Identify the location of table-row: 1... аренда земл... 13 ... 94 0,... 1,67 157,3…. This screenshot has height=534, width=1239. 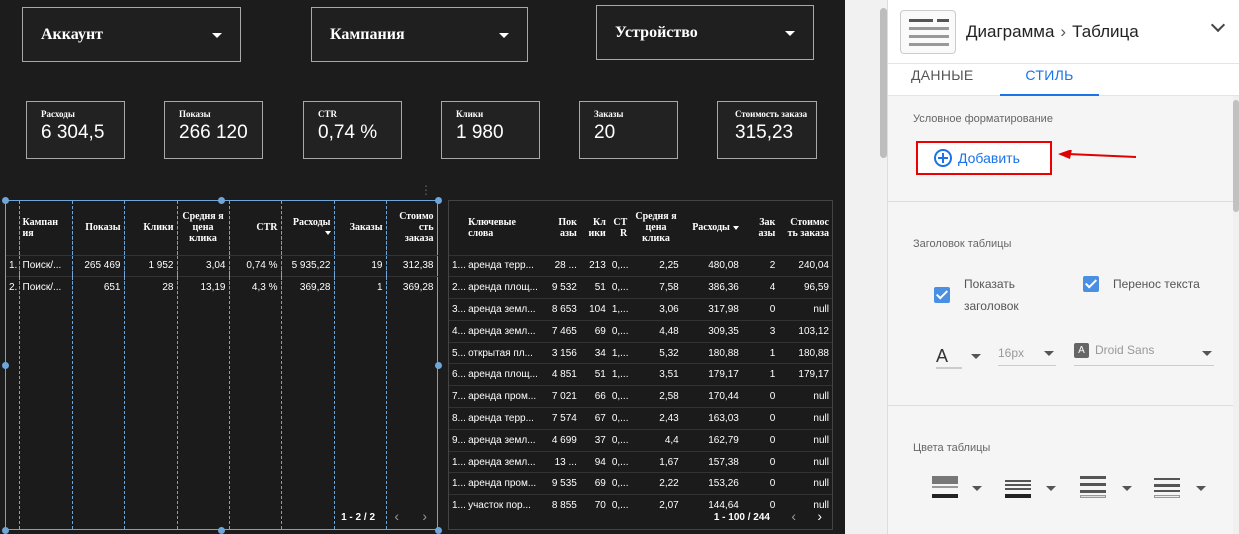
(640, 461).